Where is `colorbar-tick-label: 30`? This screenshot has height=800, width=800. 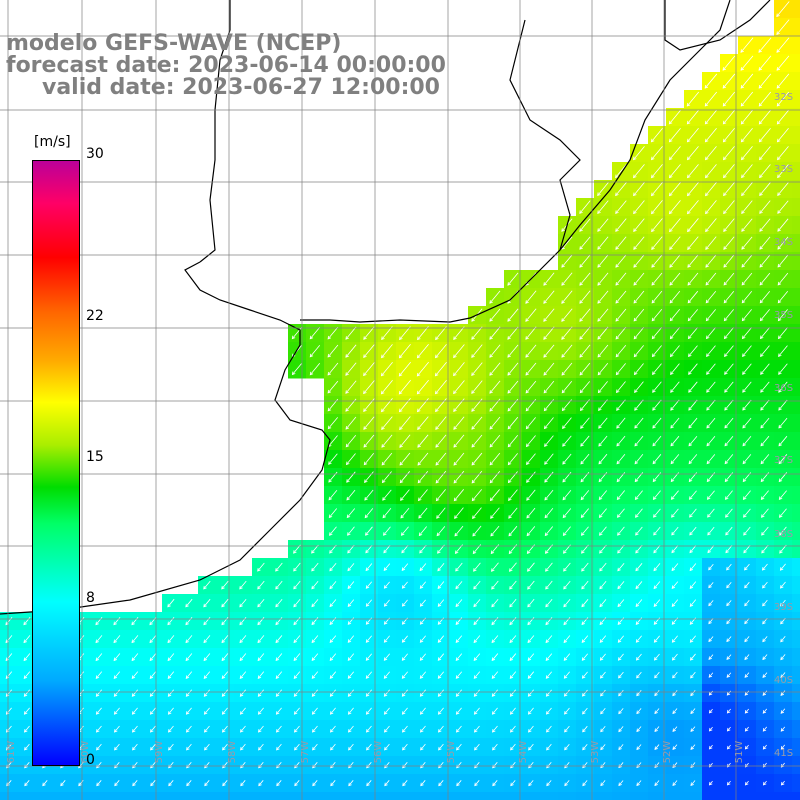 colorbar-tick-label: 30 is located at coordinates (95, 154).